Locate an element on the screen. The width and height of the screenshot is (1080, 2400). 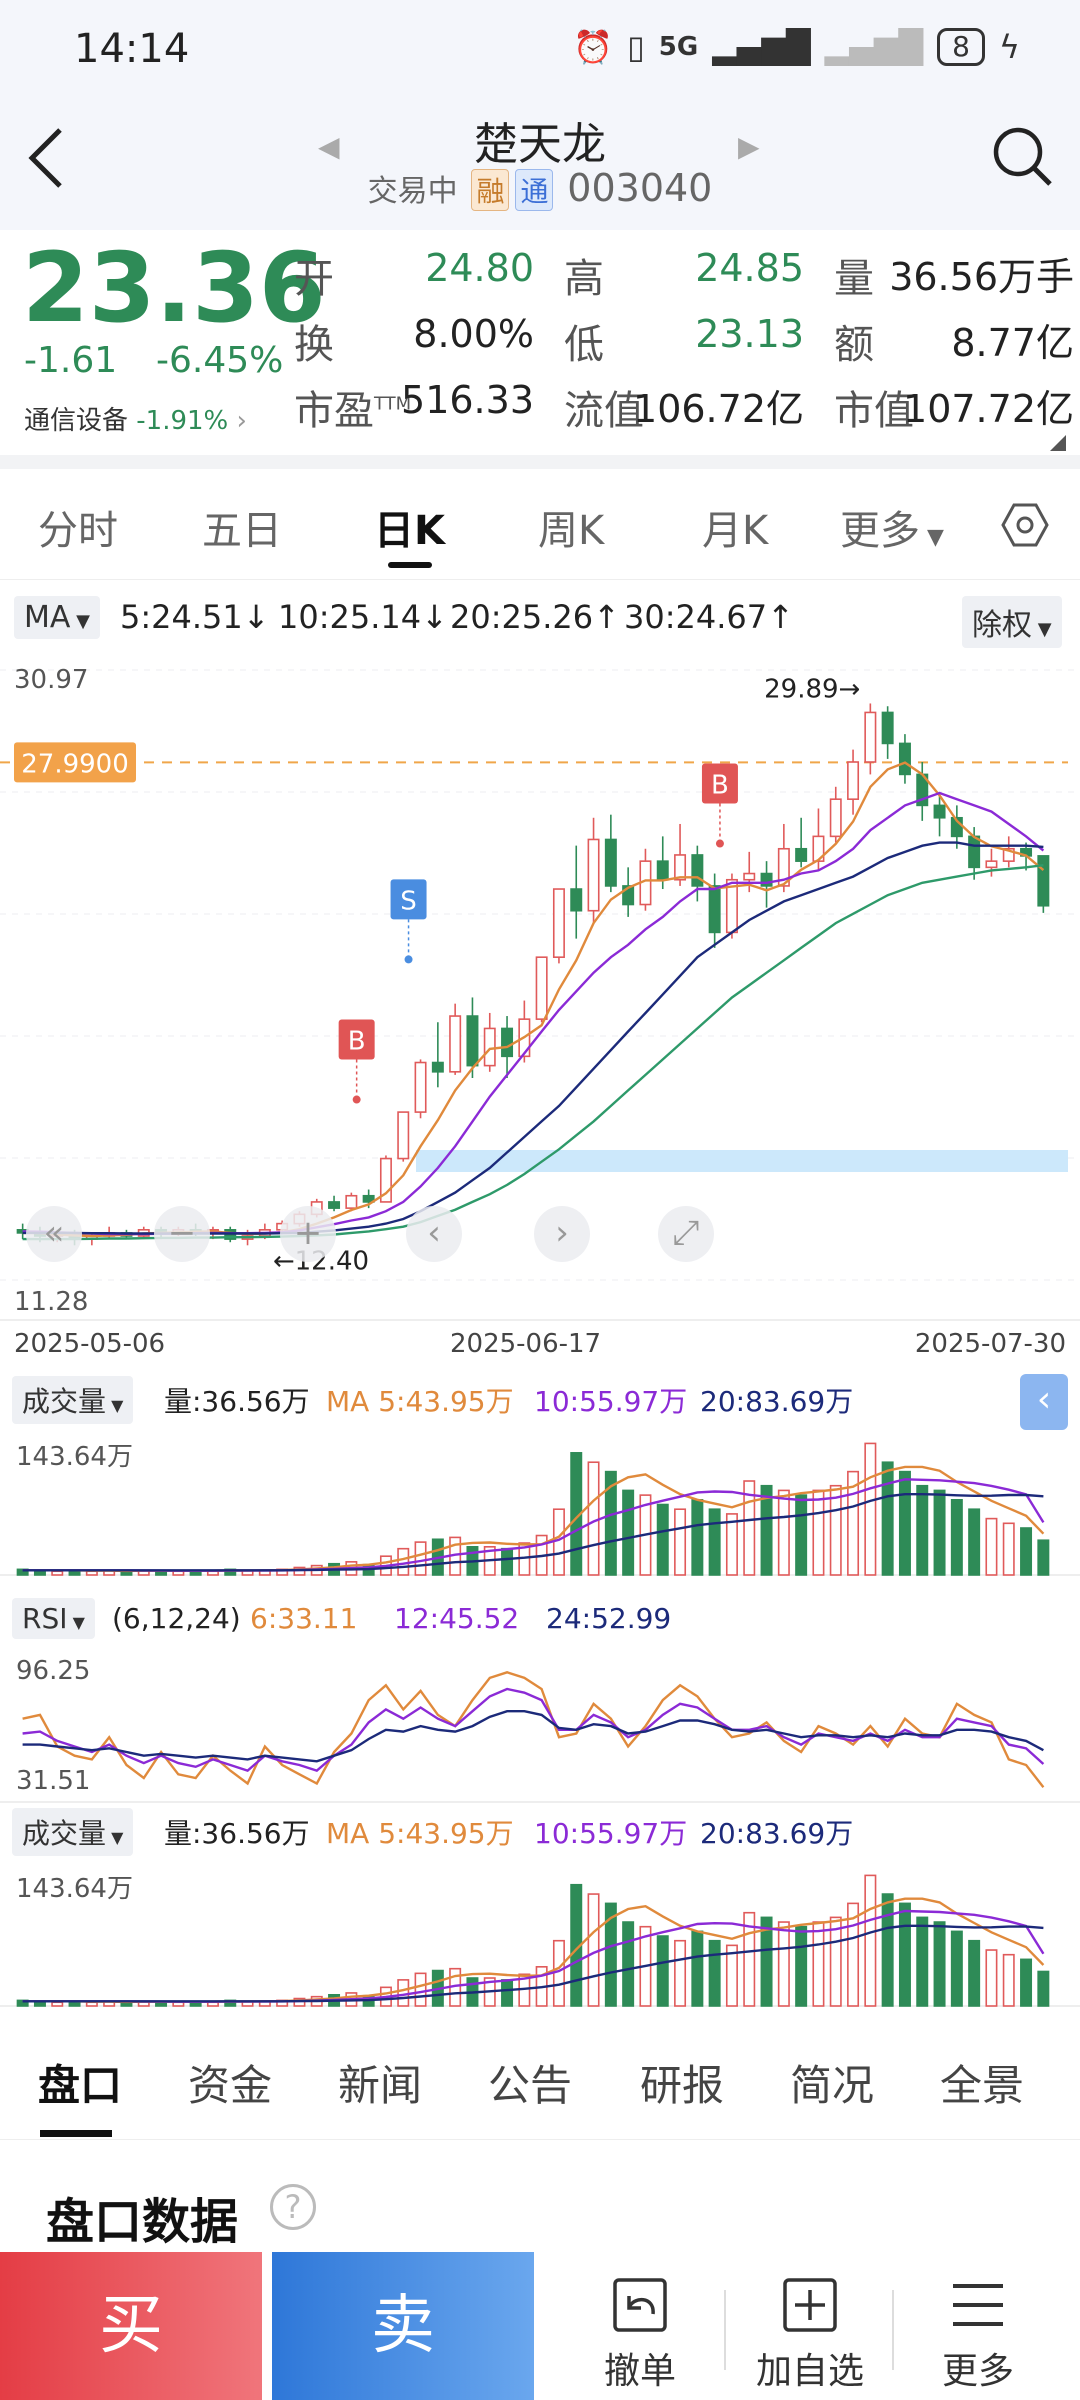
zoom-in-control: + is located at coordinates (308, 1234).